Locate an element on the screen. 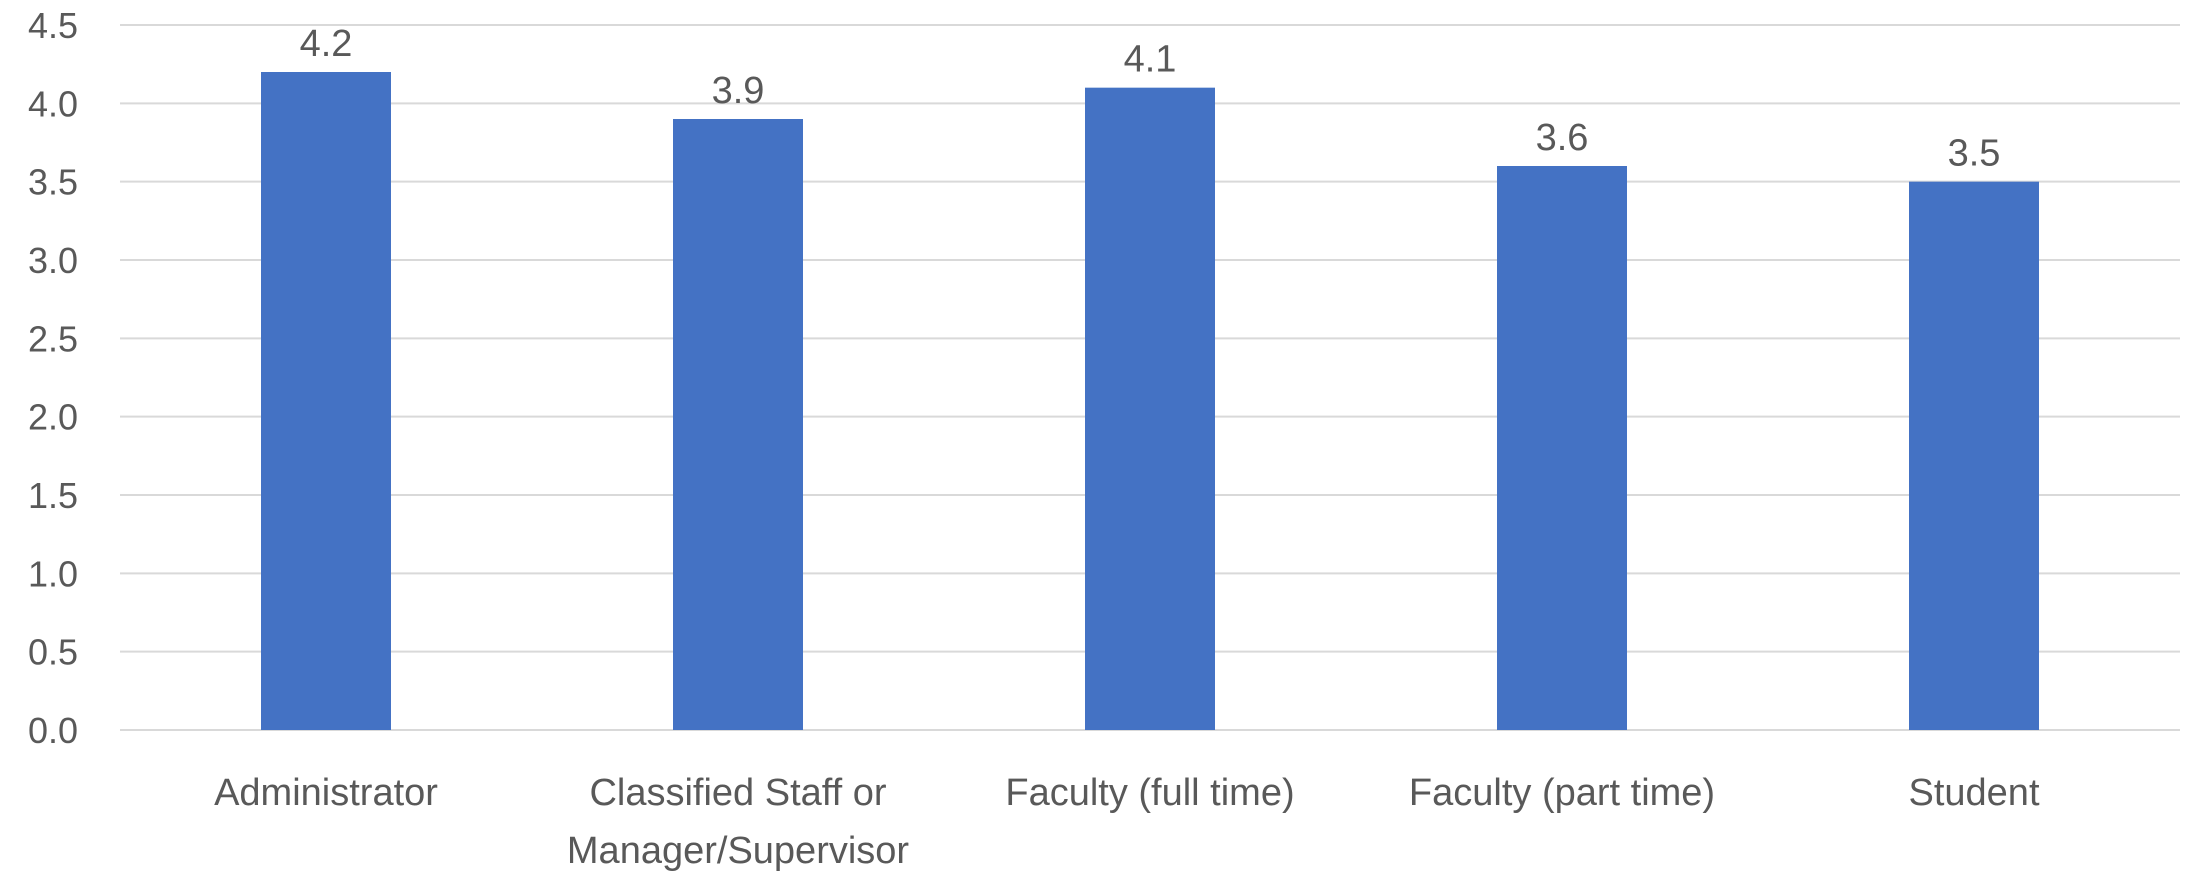 The image size is (2188, 880). x-category-label: Classified Staff or Manager/Supervisor is located at coordinates (738, 822).